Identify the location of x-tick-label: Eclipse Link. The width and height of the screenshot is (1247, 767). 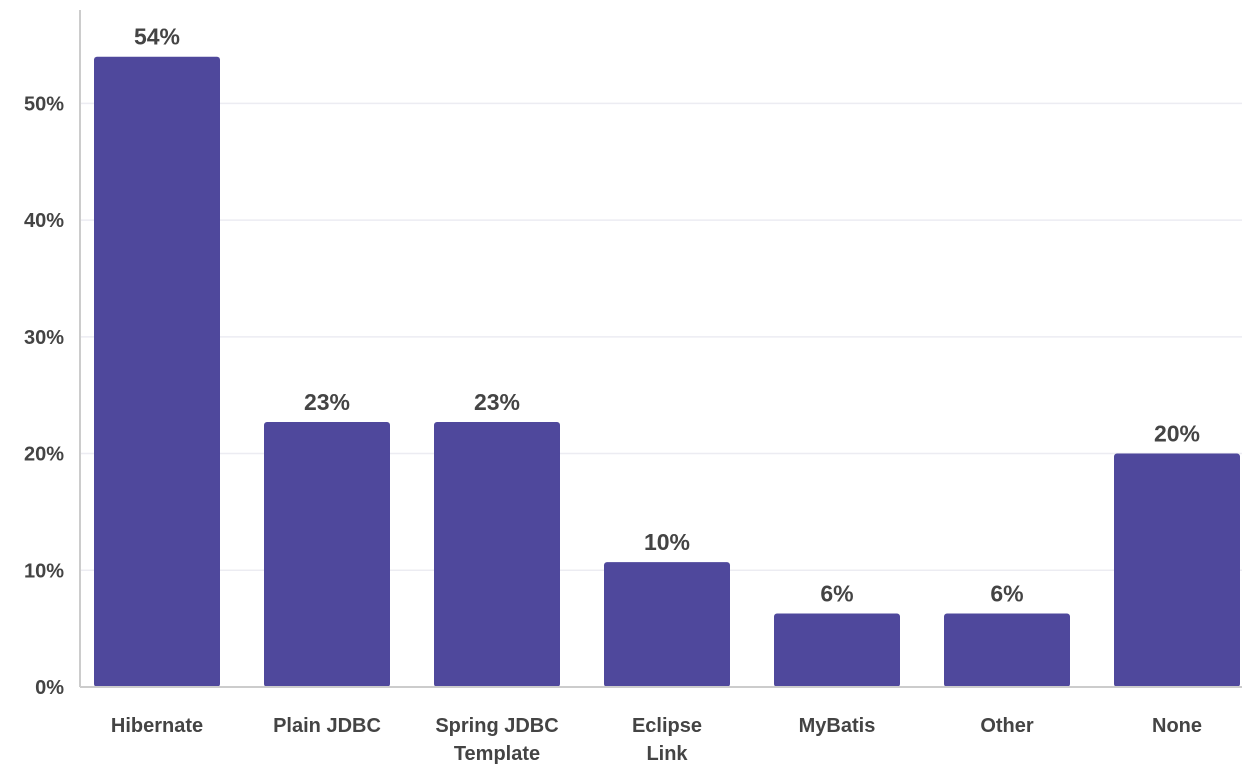
(667, 740).